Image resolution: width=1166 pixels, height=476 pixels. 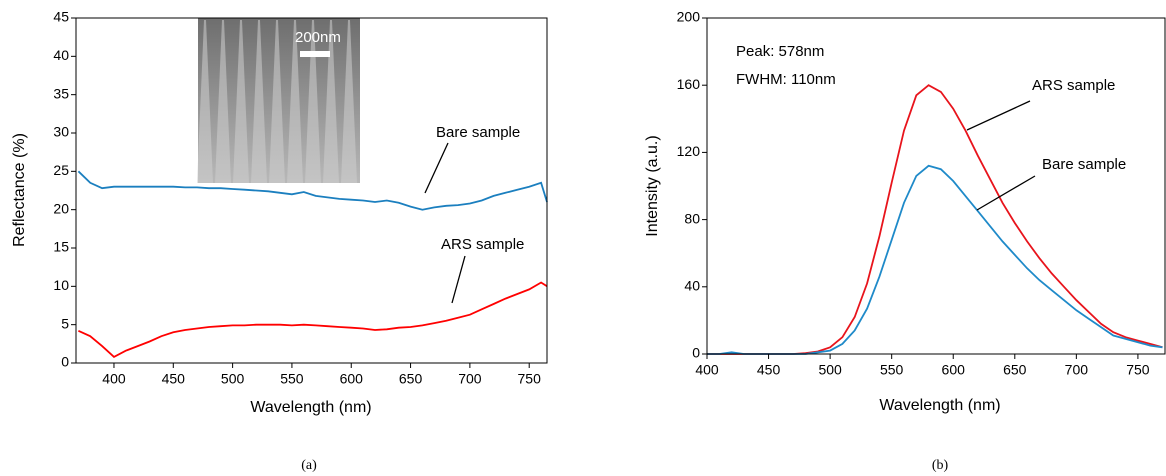 I want to click on y-axis-label: Reflectance (%), so click(x=19, y=190).